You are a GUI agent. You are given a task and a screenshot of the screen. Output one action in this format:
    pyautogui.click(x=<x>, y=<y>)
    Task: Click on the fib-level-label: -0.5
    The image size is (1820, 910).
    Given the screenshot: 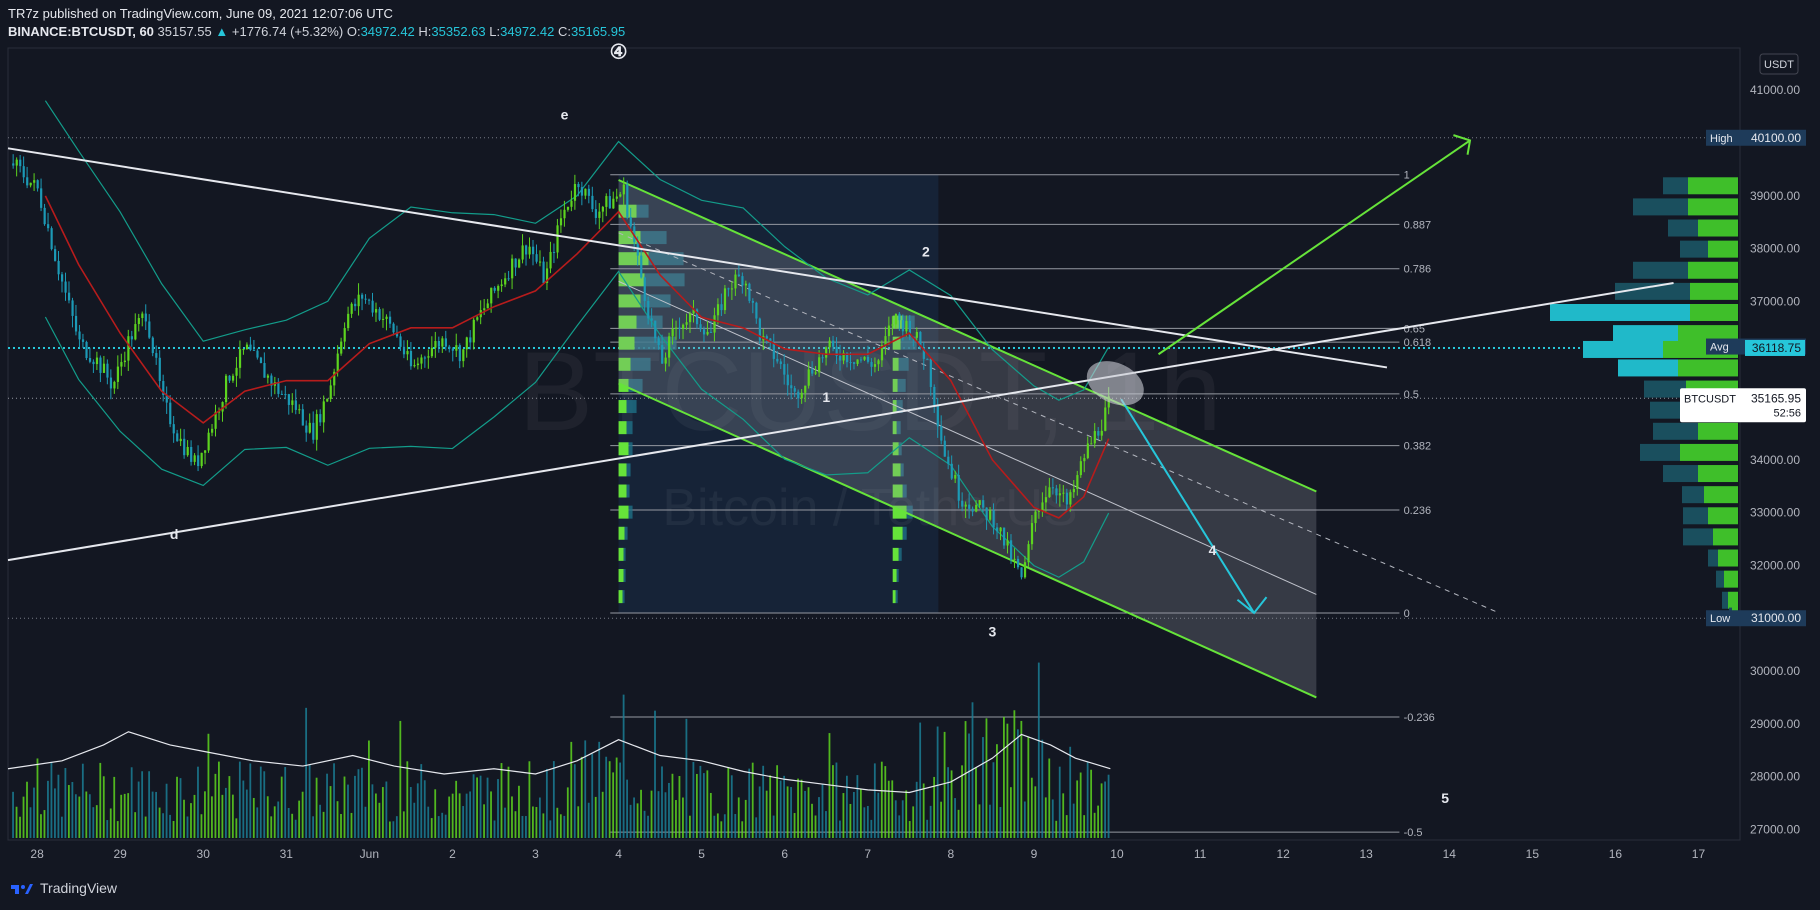 What is the action you would take?
    pyautogui.click(x=1413, y=833)
    